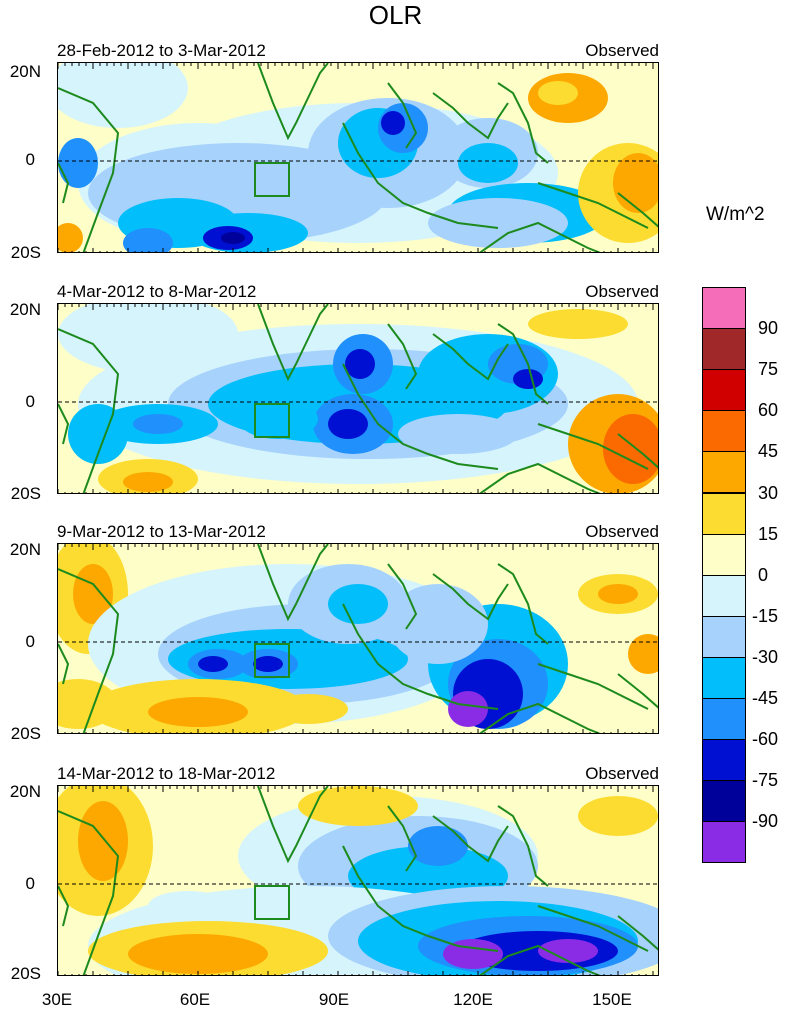 The height and width of the screenshot is (1013, 791). Describe the element at coordinates (768, 492) in the screenshot. I see `colorbar-label: 30` at that location.